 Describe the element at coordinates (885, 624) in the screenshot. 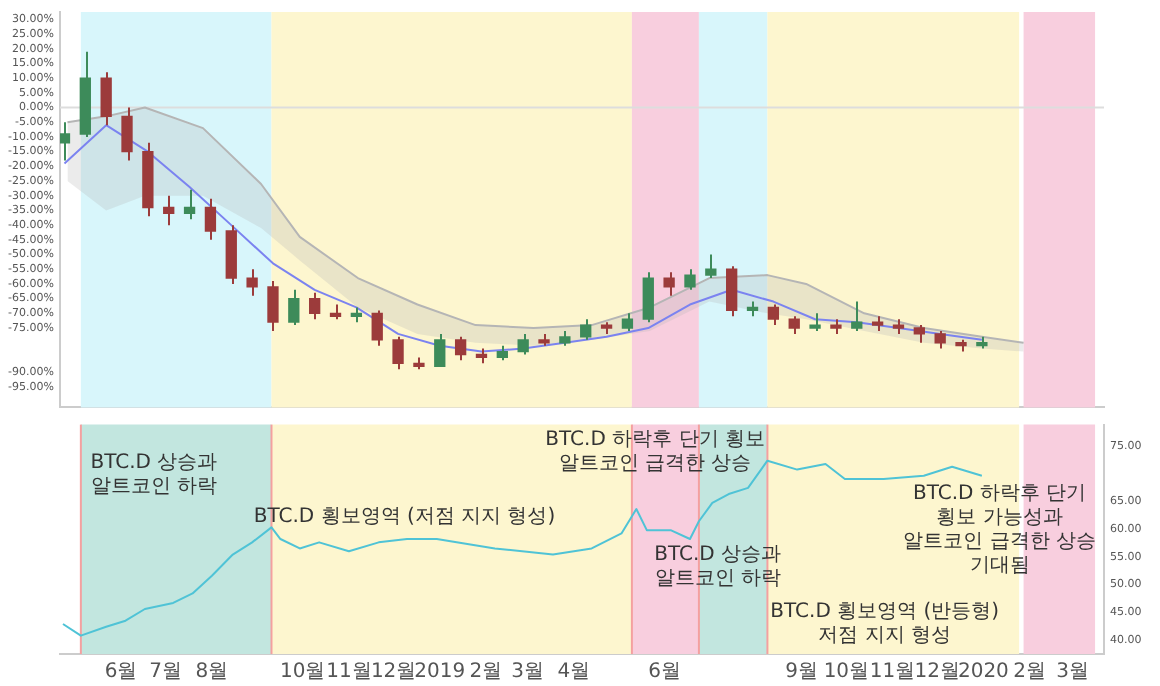

I see `annotation: BTC.D 횡보영역 (반등형) 저점 지지 형성` at that location.